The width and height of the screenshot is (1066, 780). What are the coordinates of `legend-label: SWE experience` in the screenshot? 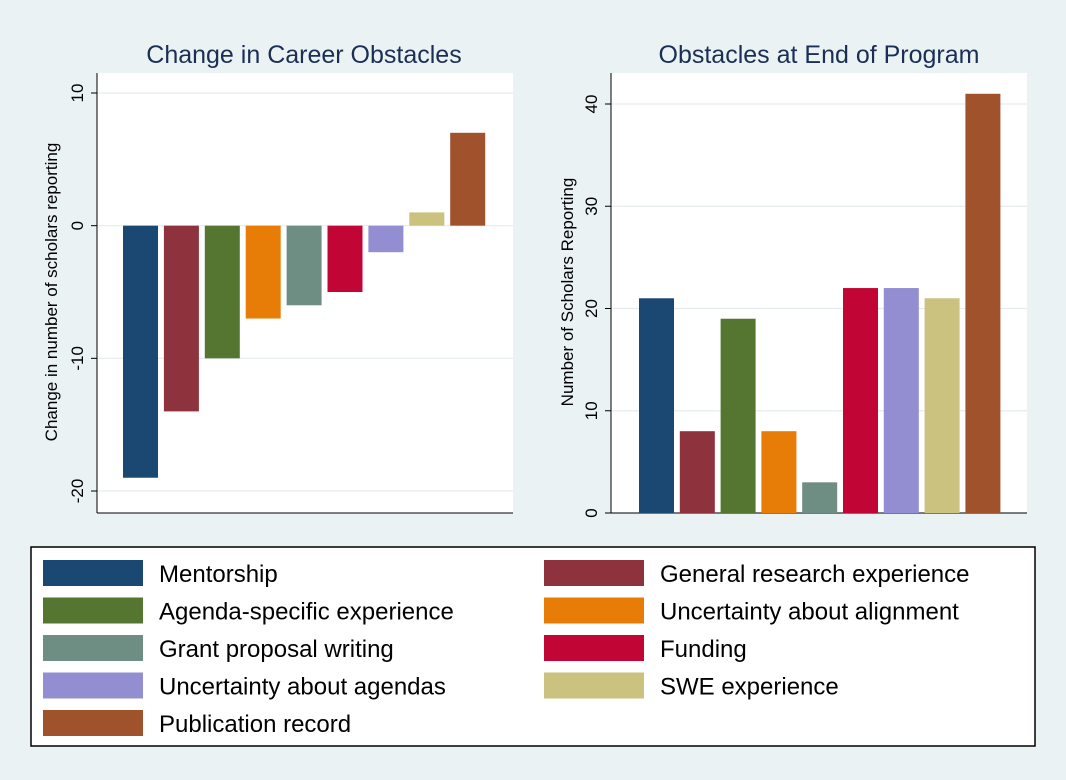 It's located at (749, 687).